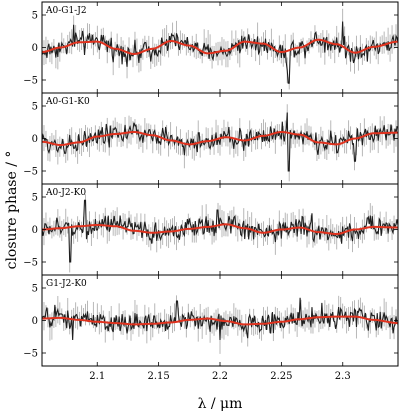  I want to click on y-axis-label: closure phase / °, so click(12, 210).